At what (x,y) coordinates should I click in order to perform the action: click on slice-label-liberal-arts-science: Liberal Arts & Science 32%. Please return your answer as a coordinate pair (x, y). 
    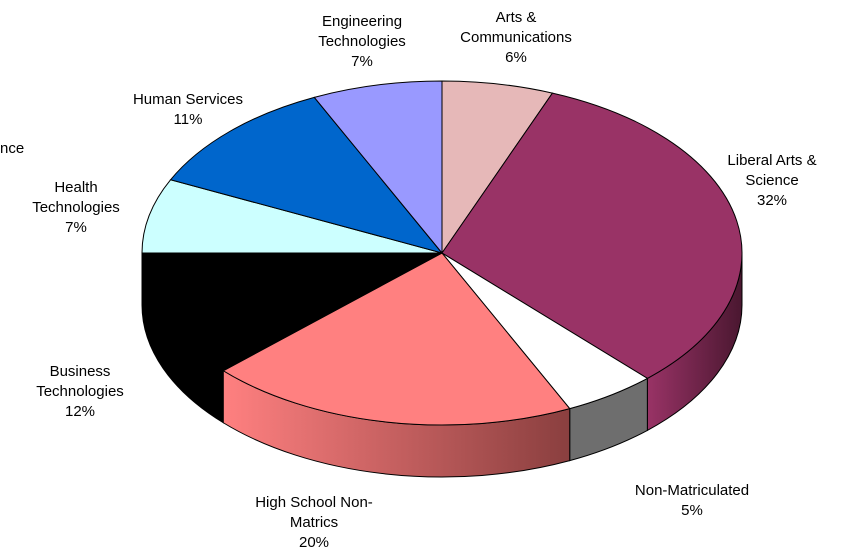
    Looking at the image, I should click on (771, 180).